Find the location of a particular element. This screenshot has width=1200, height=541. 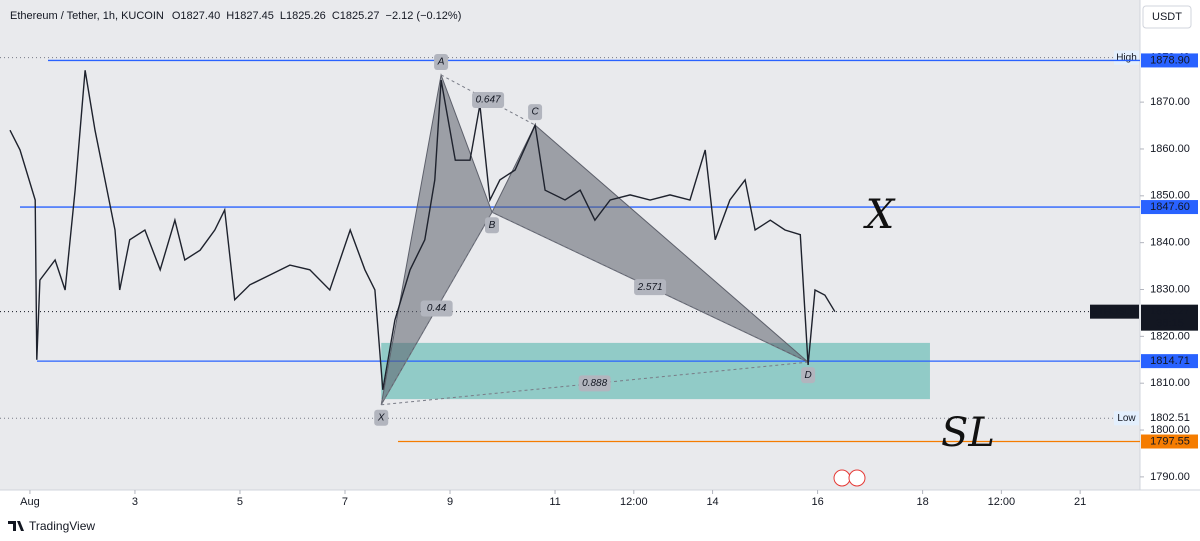

y-tick-label: 1800.00 is located at coordinates (1170, 430).